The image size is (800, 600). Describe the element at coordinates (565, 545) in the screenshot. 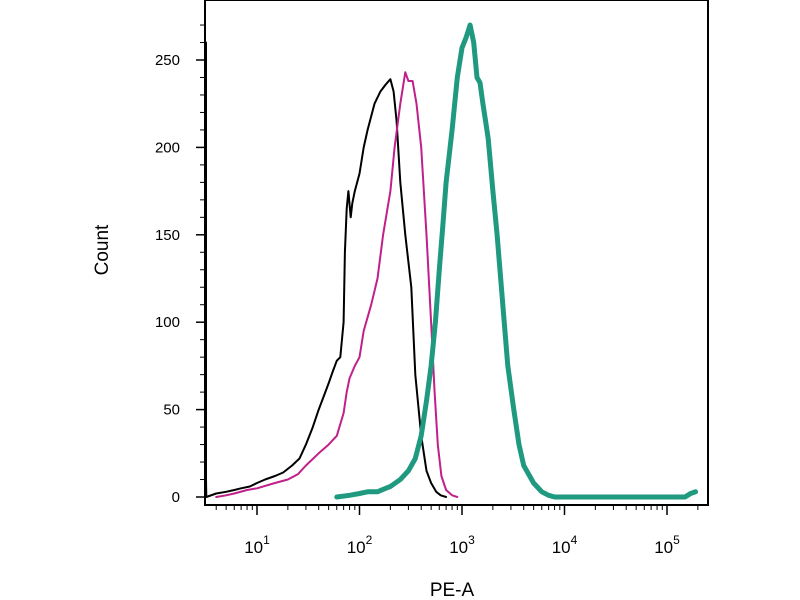

I see `x-tick-label: 10⁴` at that location.